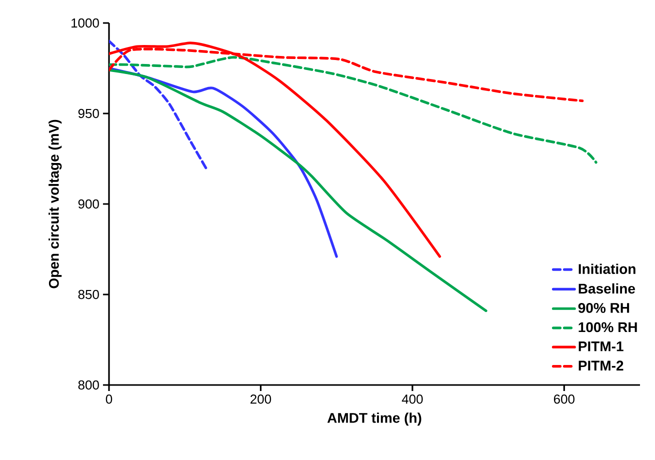 This screenshot has height=460, width=655. Describe the element at coordinates (109, 399) in the screenshot. I see `x-tick-label: 0` at that location.